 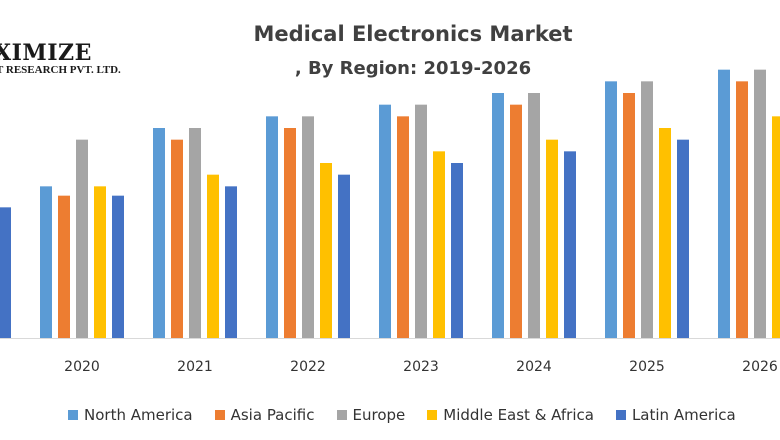 What do you see at coordinates (647, 367) in the screenshot?
I see `x-tick-label-2025: 2025` at bounding box center [647, 367].